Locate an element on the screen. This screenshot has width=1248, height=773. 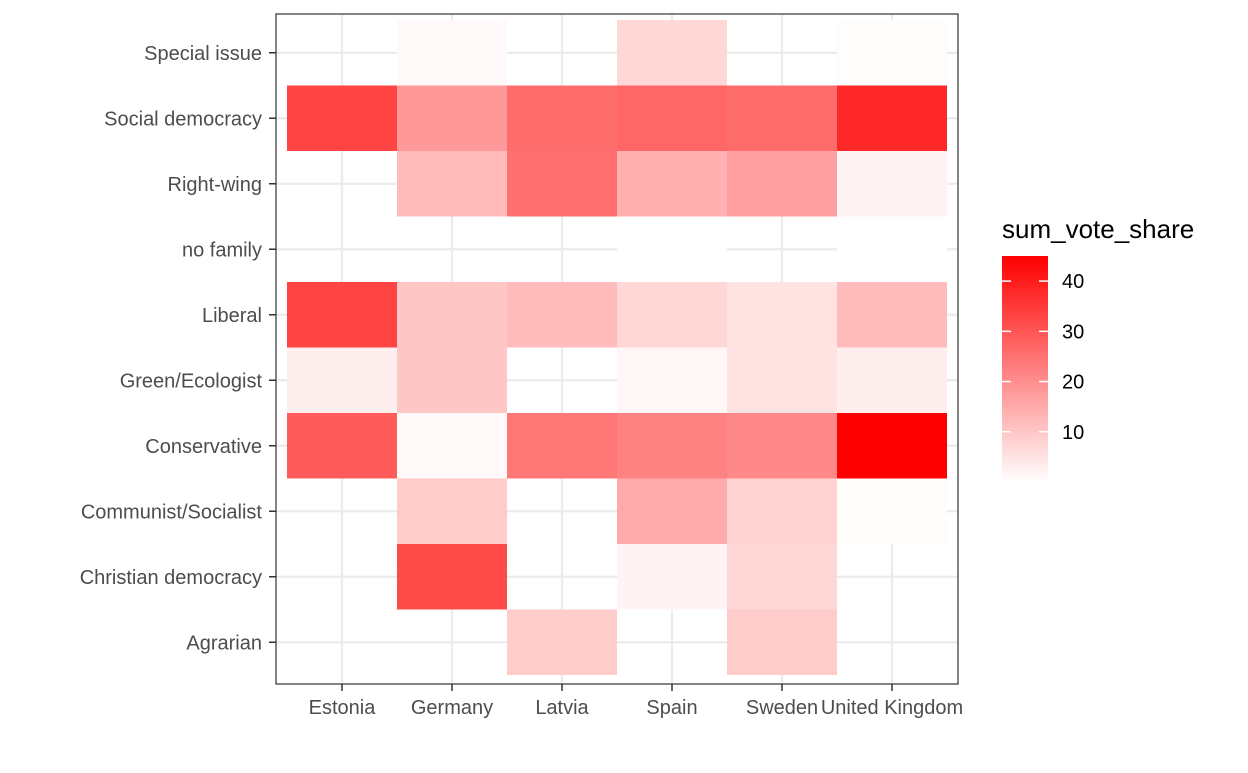
x-tick-label-latvia: Latvia is located at coordinates (562, 708).